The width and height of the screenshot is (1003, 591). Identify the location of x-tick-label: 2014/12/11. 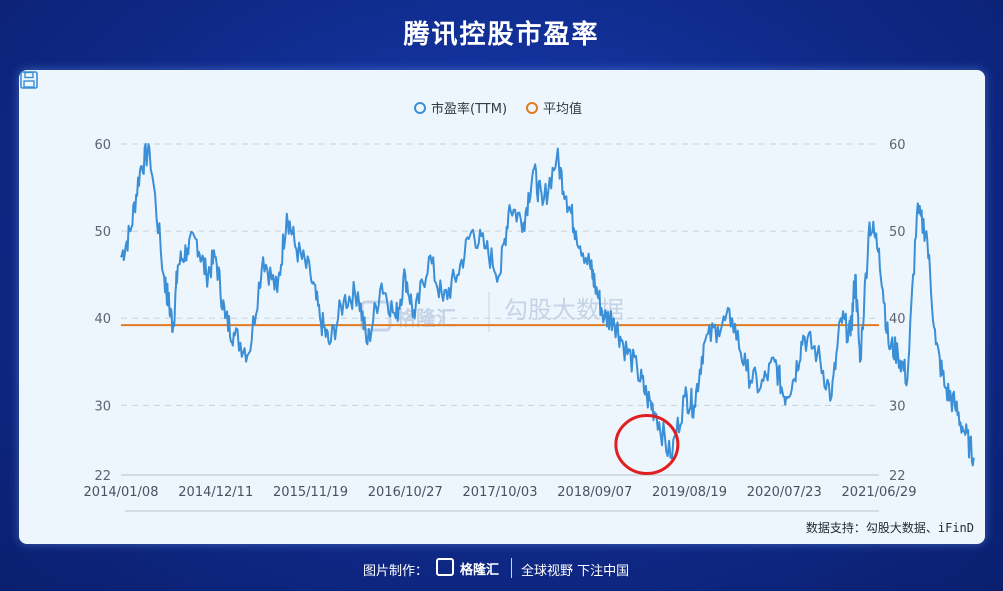
(215, 492).